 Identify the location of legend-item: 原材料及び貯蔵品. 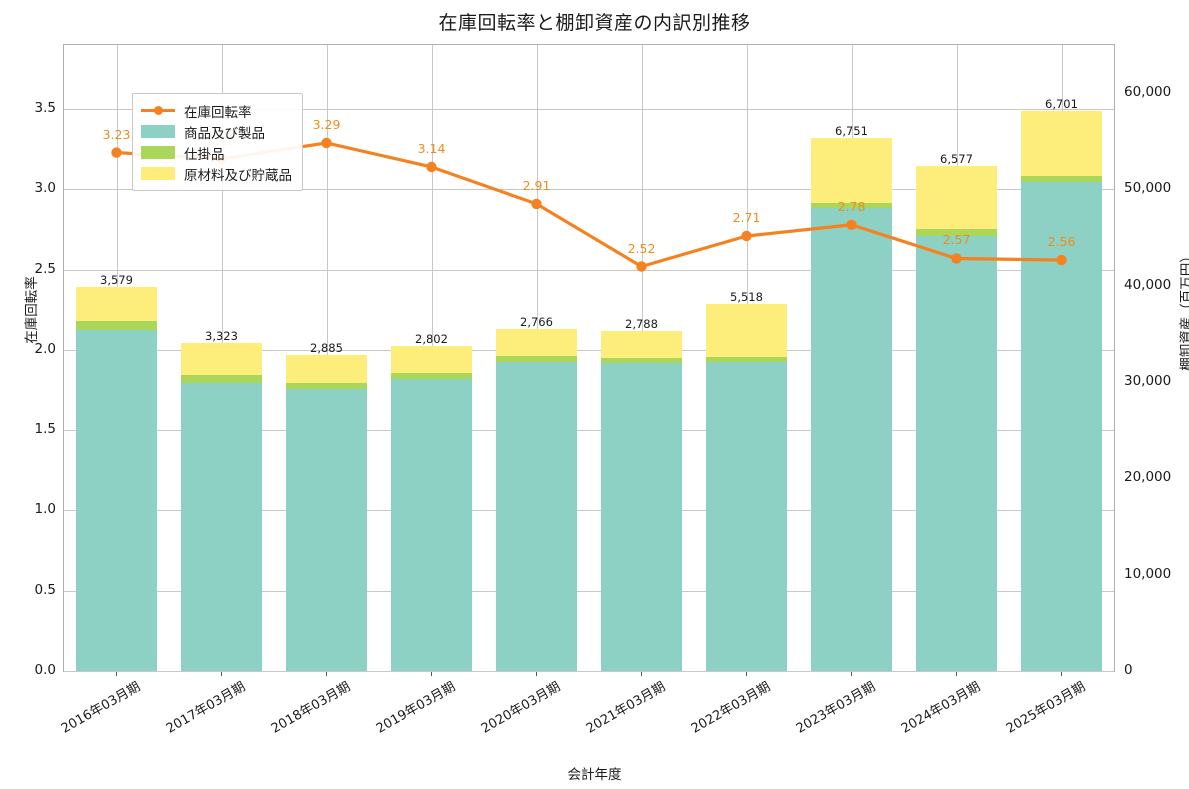
(216, 173).